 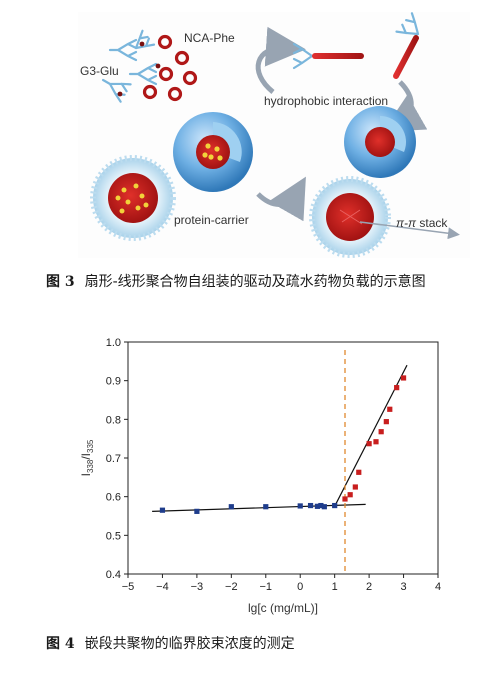 What do you see at coordinates (113, 459) in the screenshot?
I see `y-tick-label: 0.7` at bounding box center [113, 459].